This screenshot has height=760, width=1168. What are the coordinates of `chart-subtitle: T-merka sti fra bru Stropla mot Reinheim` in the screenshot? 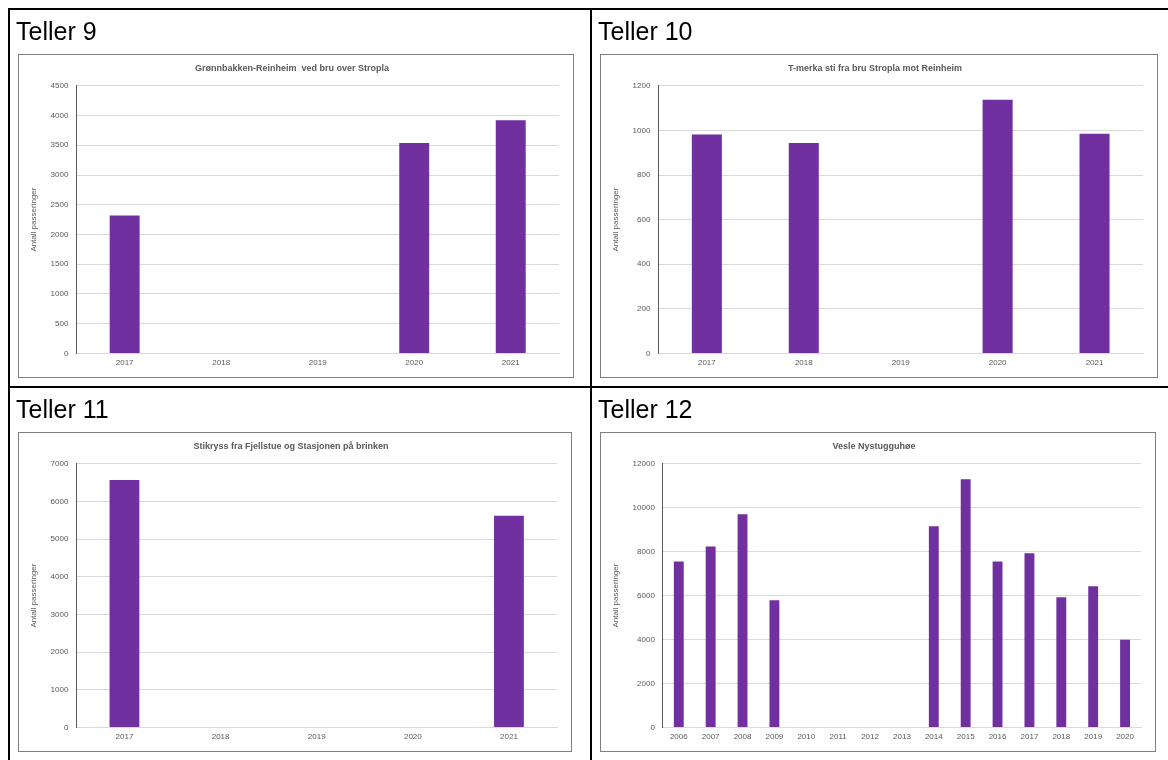 It's located at (875, 67).